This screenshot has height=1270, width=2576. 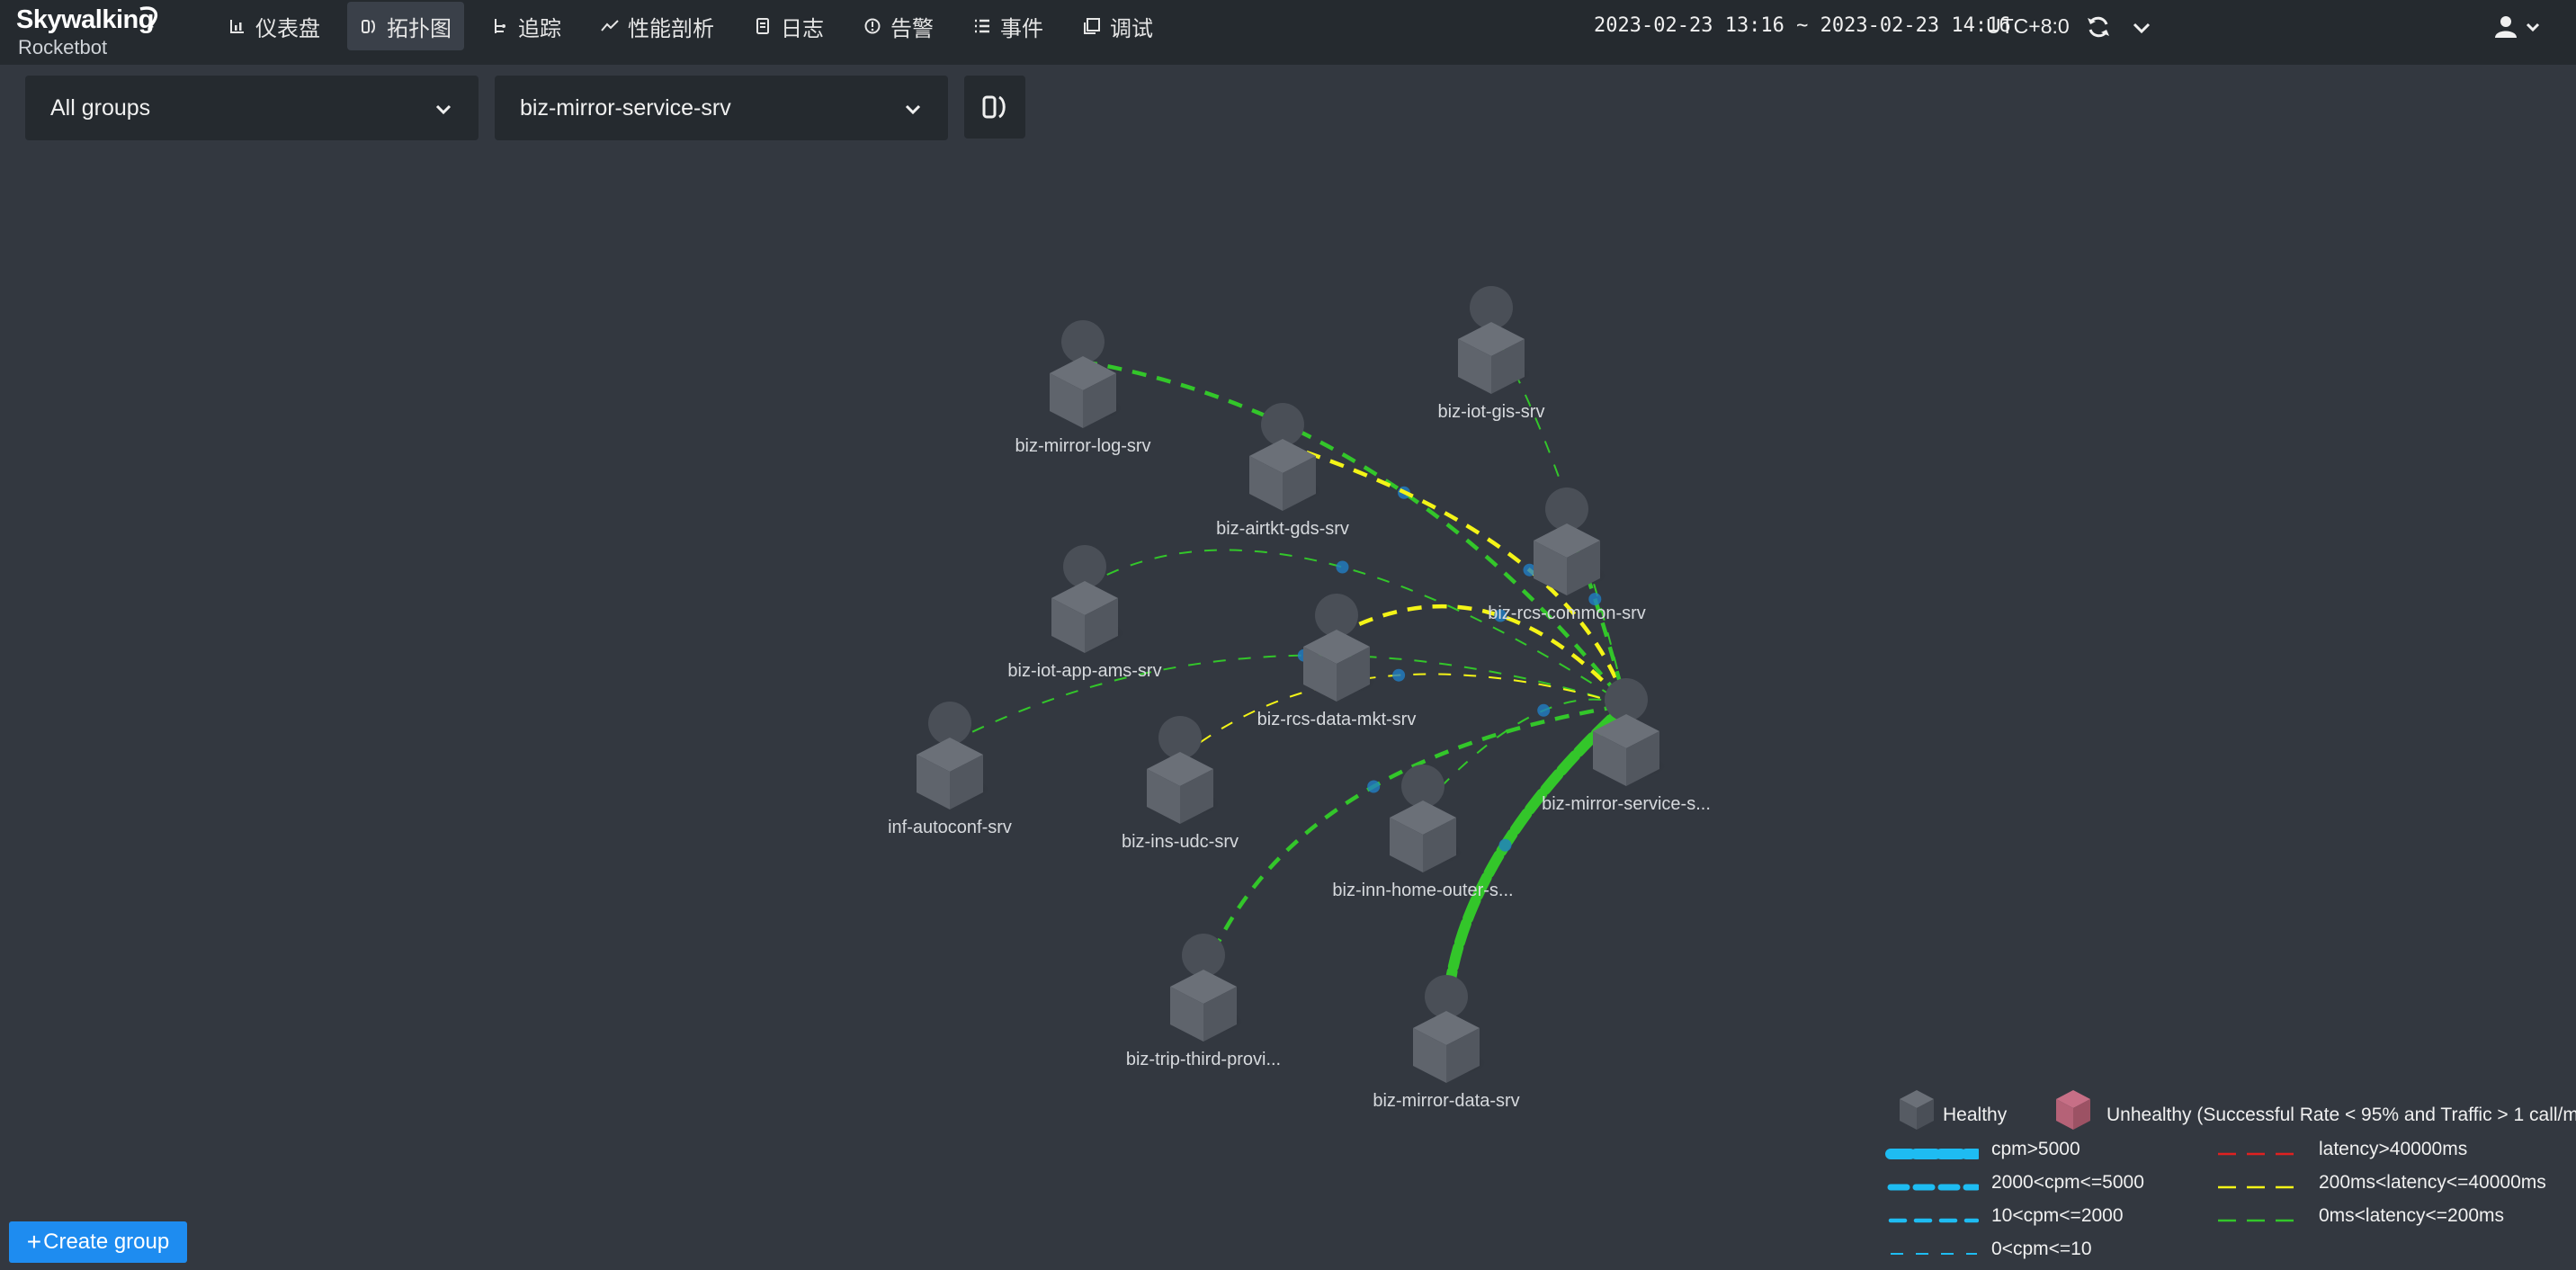 What do you see at coordinates (912, 28) in the screenshot?
I see `nav-alarm-label: 告警` at bounding box center [912, 28].